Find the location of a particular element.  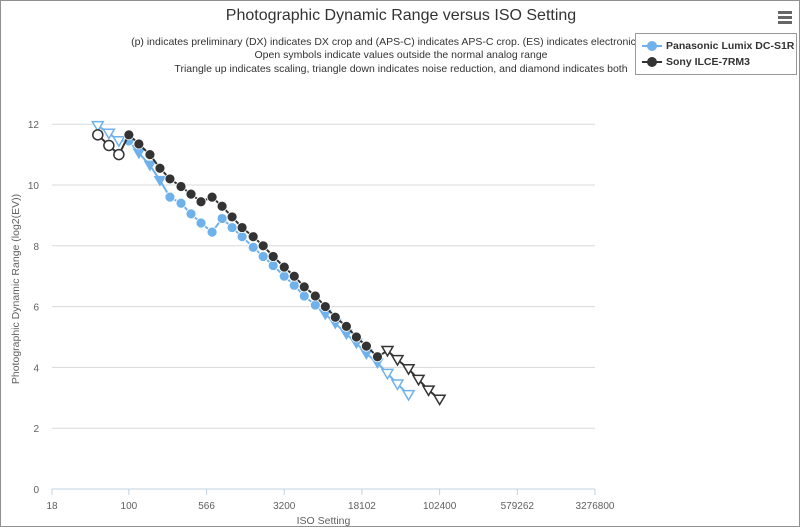

x-tick-label-4: 18102 is located at coordinates (362, 506).